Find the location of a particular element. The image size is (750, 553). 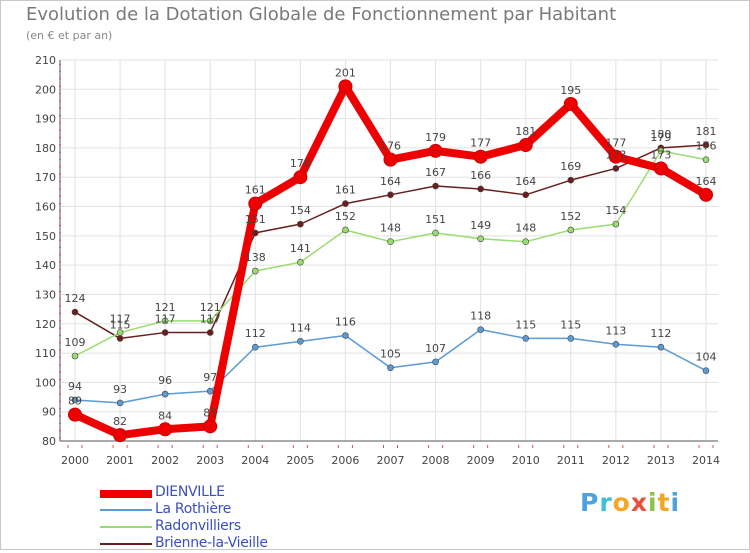

data-label: 114 is located at coordinates (300, 327).